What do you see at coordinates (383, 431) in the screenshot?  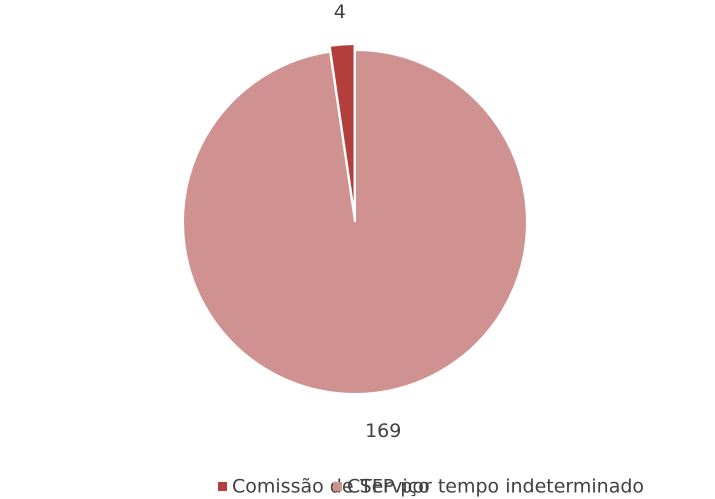 I see `data-label: 169` at bounding box center [383, 431].